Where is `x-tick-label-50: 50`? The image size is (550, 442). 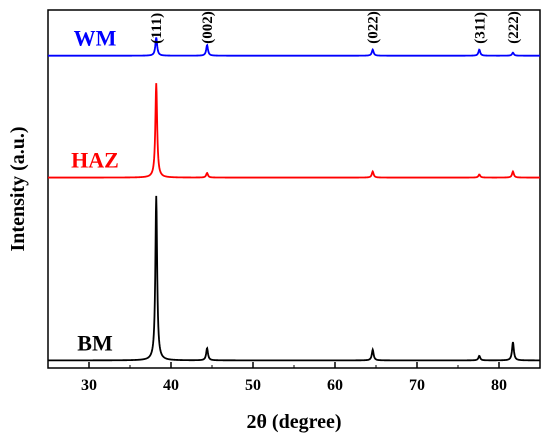
x-tick-label-50: 50 is located at coordinates (253, 385).